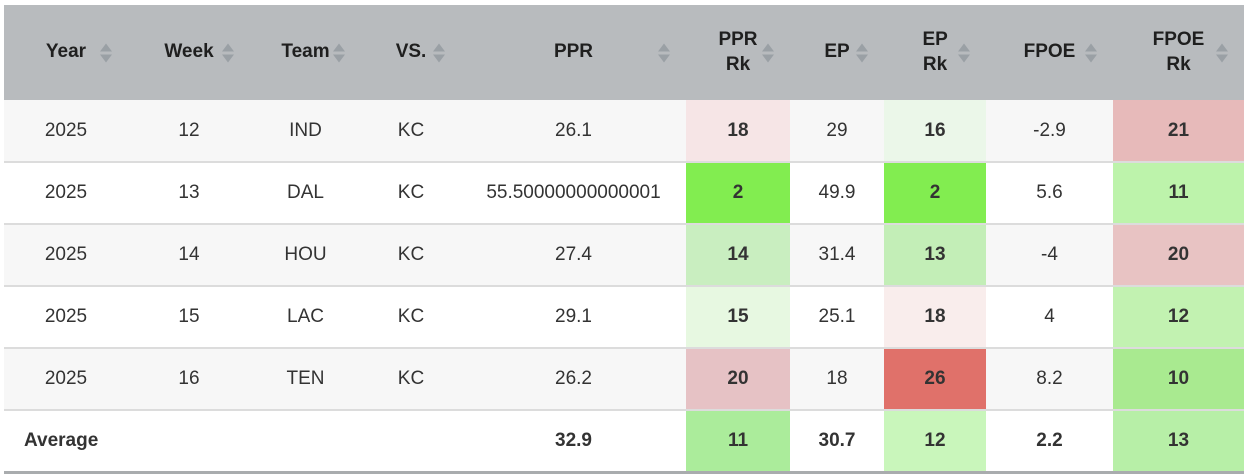 The height and width of the screenshot is (475, 1248). What do you see at coordinates (738, 193) in the screenshot?
I see `cell-ppr_rk: 2` at bounding box center [738, 193].